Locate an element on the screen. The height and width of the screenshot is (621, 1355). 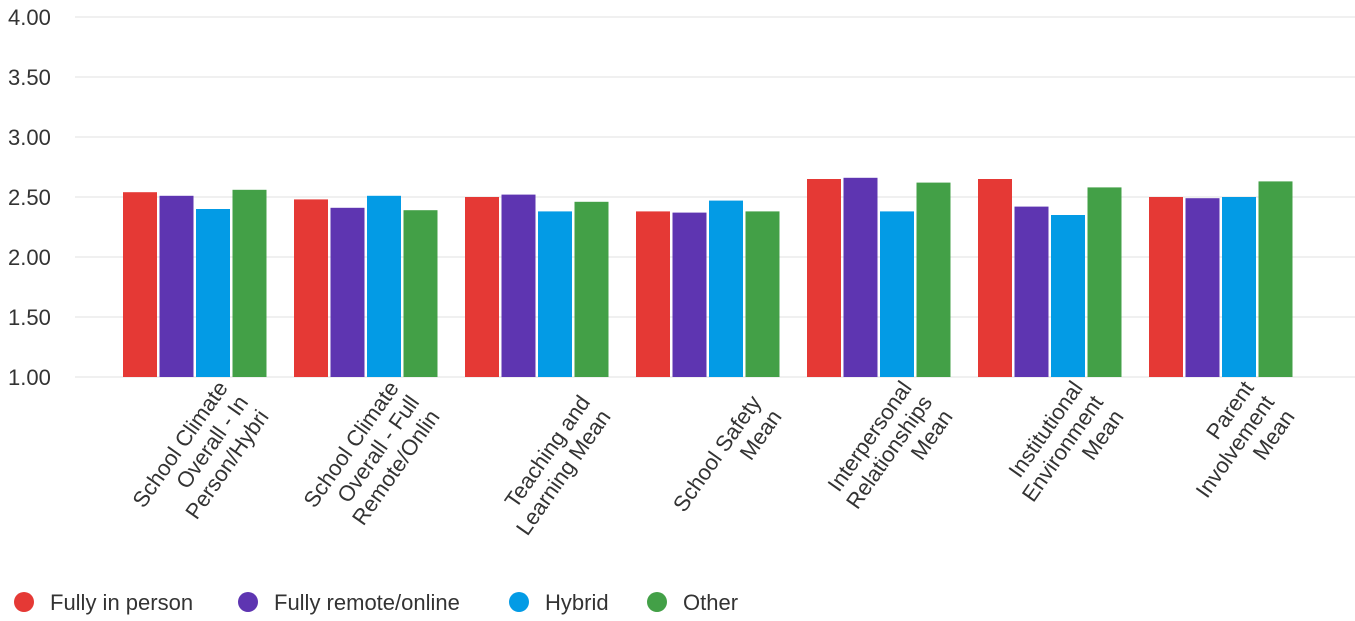
y-tick-label: 2.50 is located at coordinates (29, 197).